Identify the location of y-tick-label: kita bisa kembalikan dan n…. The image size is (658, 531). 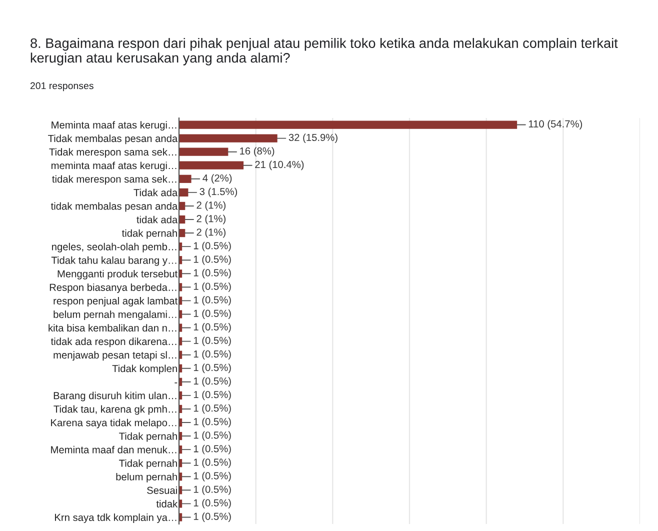
(112, 328).